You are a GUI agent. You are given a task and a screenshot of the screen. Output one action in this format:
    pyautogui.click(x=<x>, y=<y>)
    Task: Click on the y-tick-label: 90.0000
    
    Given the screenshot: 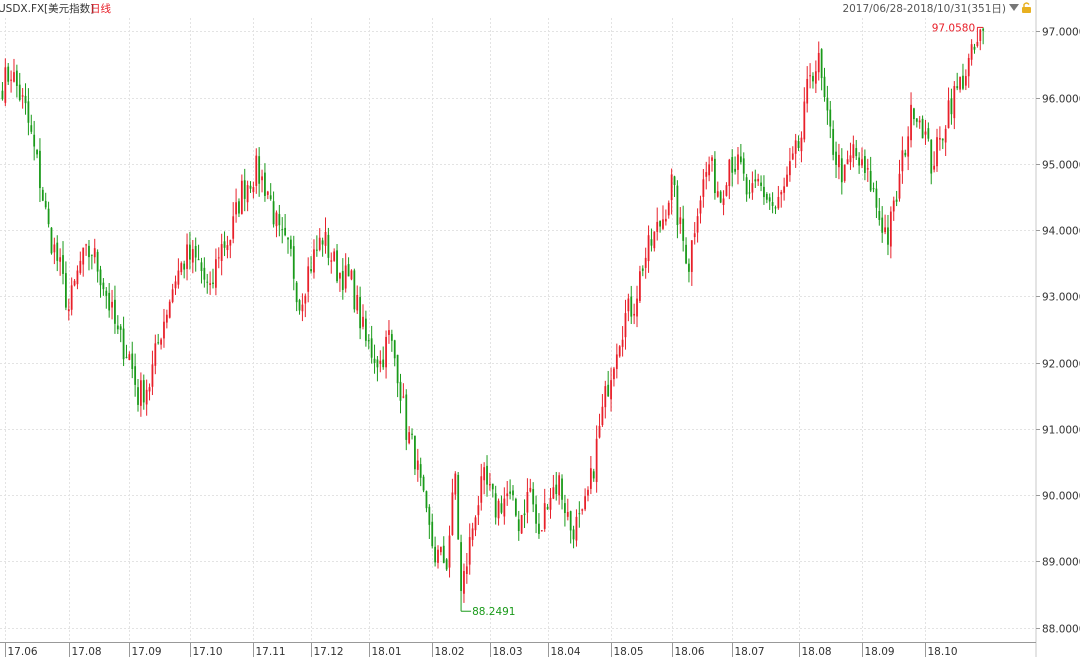 What is the action you would take?
    pyautogui.click(x=1061, y=497)
    